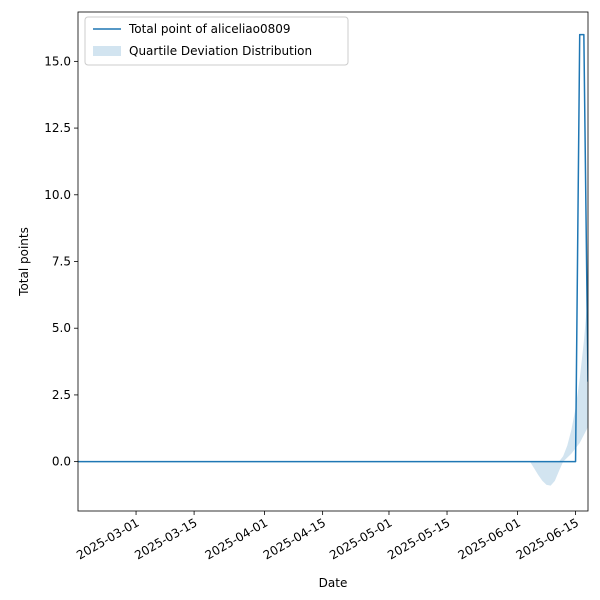 The width and height of the screenshot is (600, 600). Describe the element at coordinates (24, 262) in the screenshot. I see `y-axis-label: Total points` at that location.